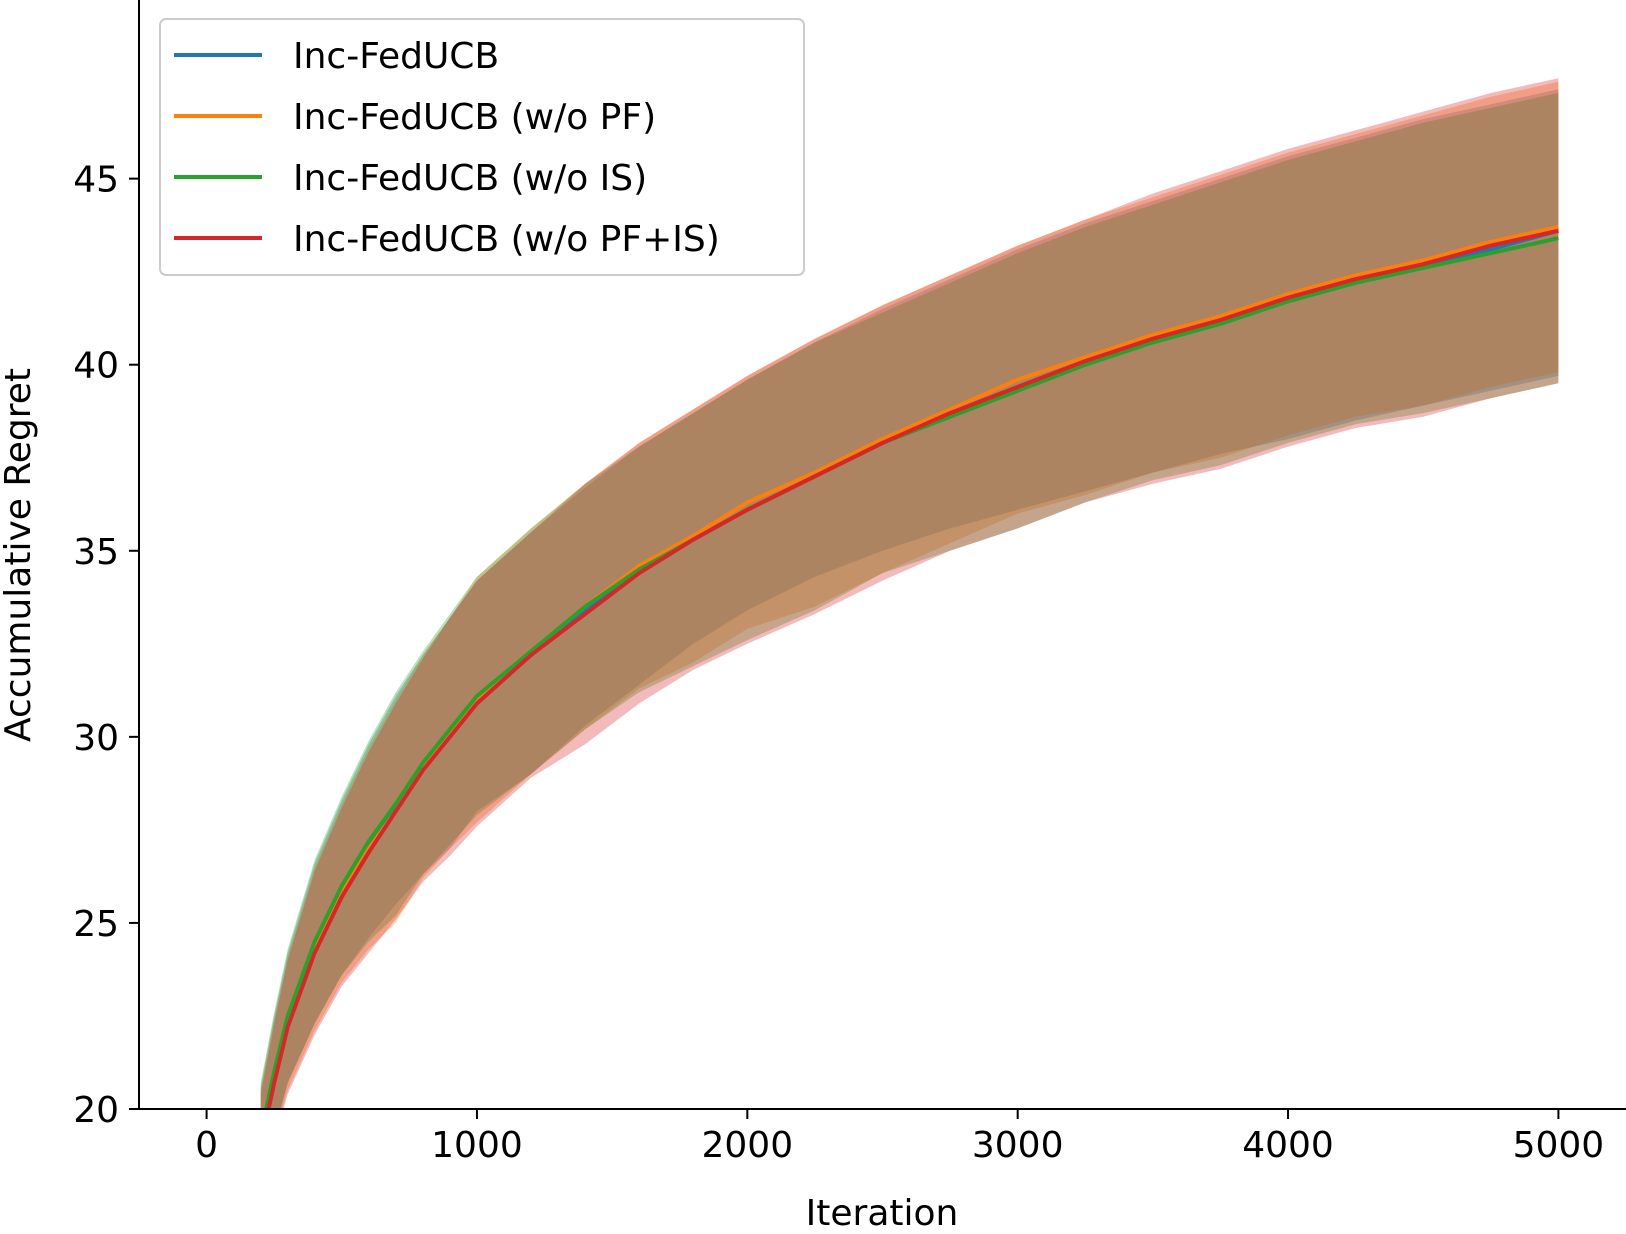 The height and width of the screenshot is (1234, 1626). What do you see at coordinates (106, 645) in the screenshot?
I see `y-ticks: 20 25 30 35 40 45` at bounding box center [106, 645].